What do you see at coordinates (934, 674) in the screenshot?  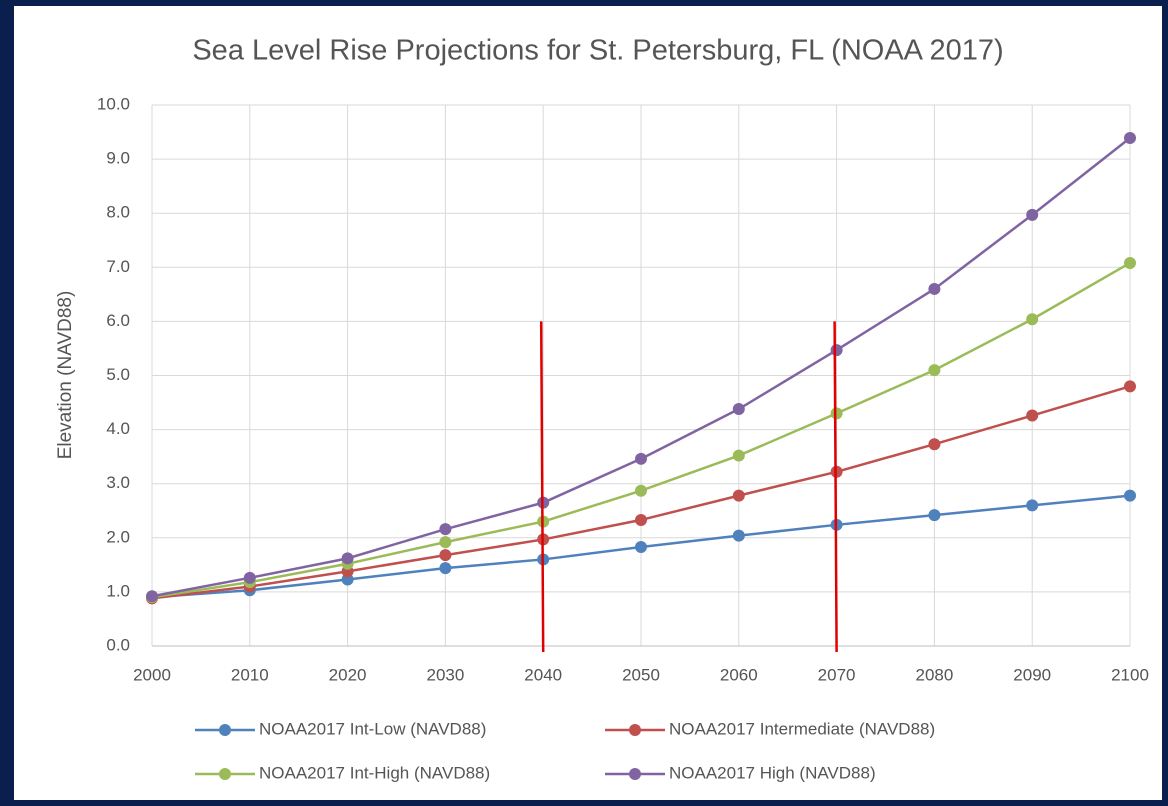 I see `x-tick-label: 2080` at bounding box center [934, 674].